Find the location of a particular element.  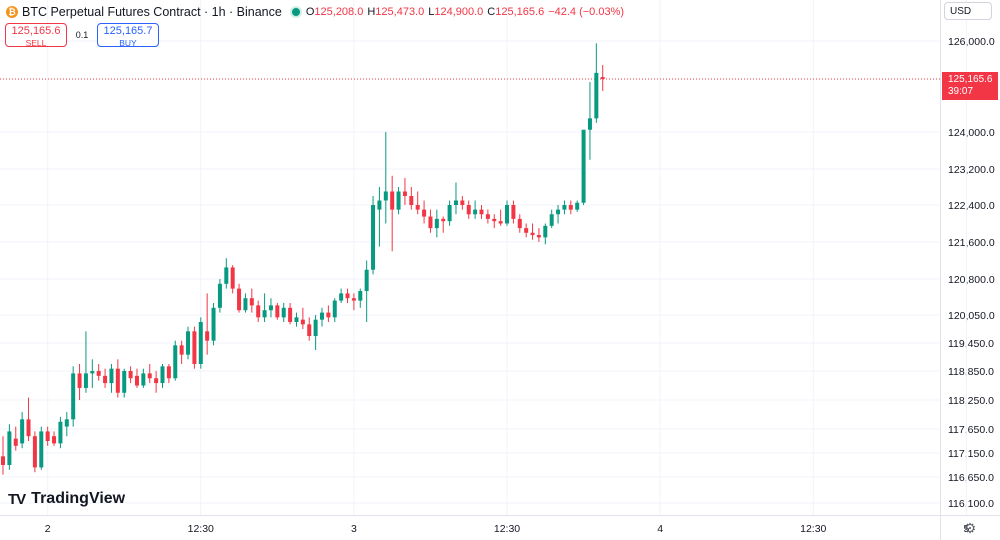

currency-selector: USD is located at coordinates (968, 11).